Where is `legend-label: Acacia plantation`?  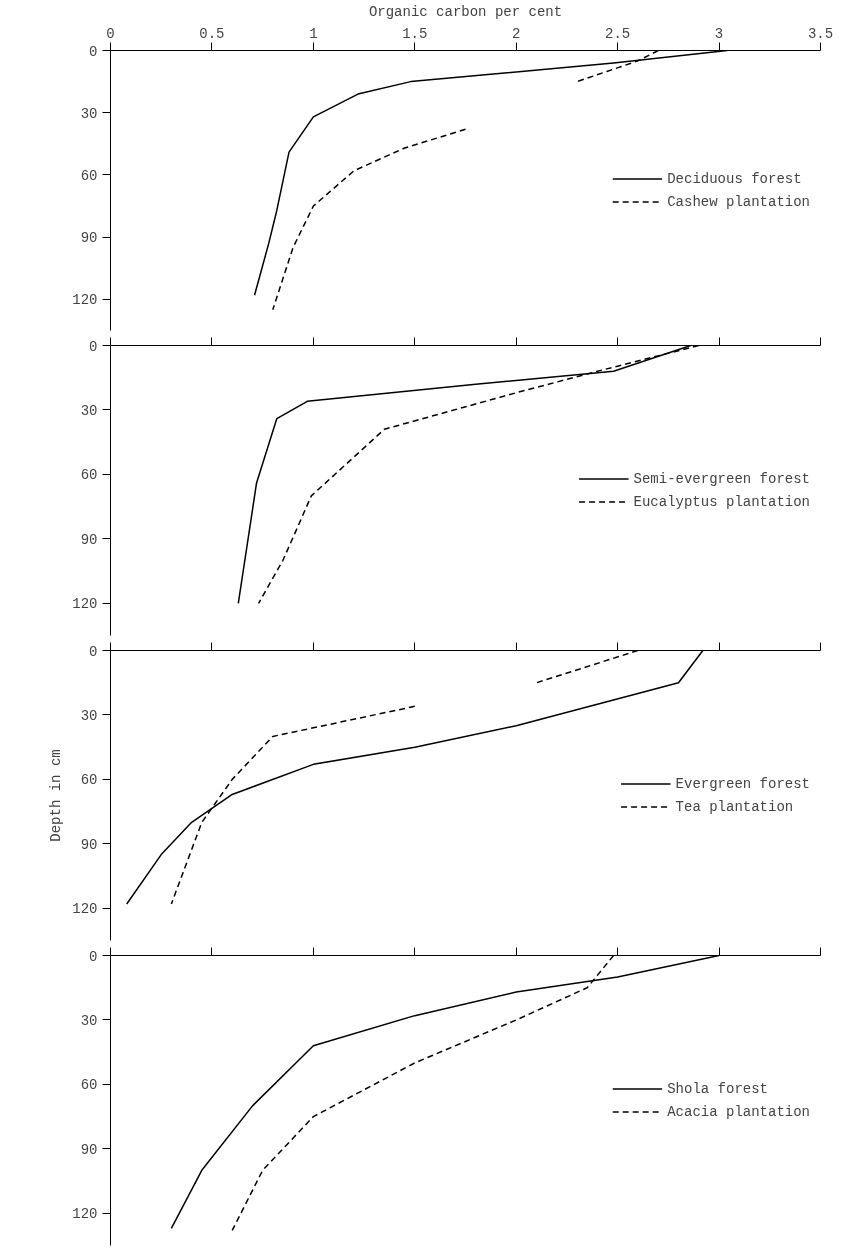
legend-label: Acacia plantation is located at coordinates (738, 1111).